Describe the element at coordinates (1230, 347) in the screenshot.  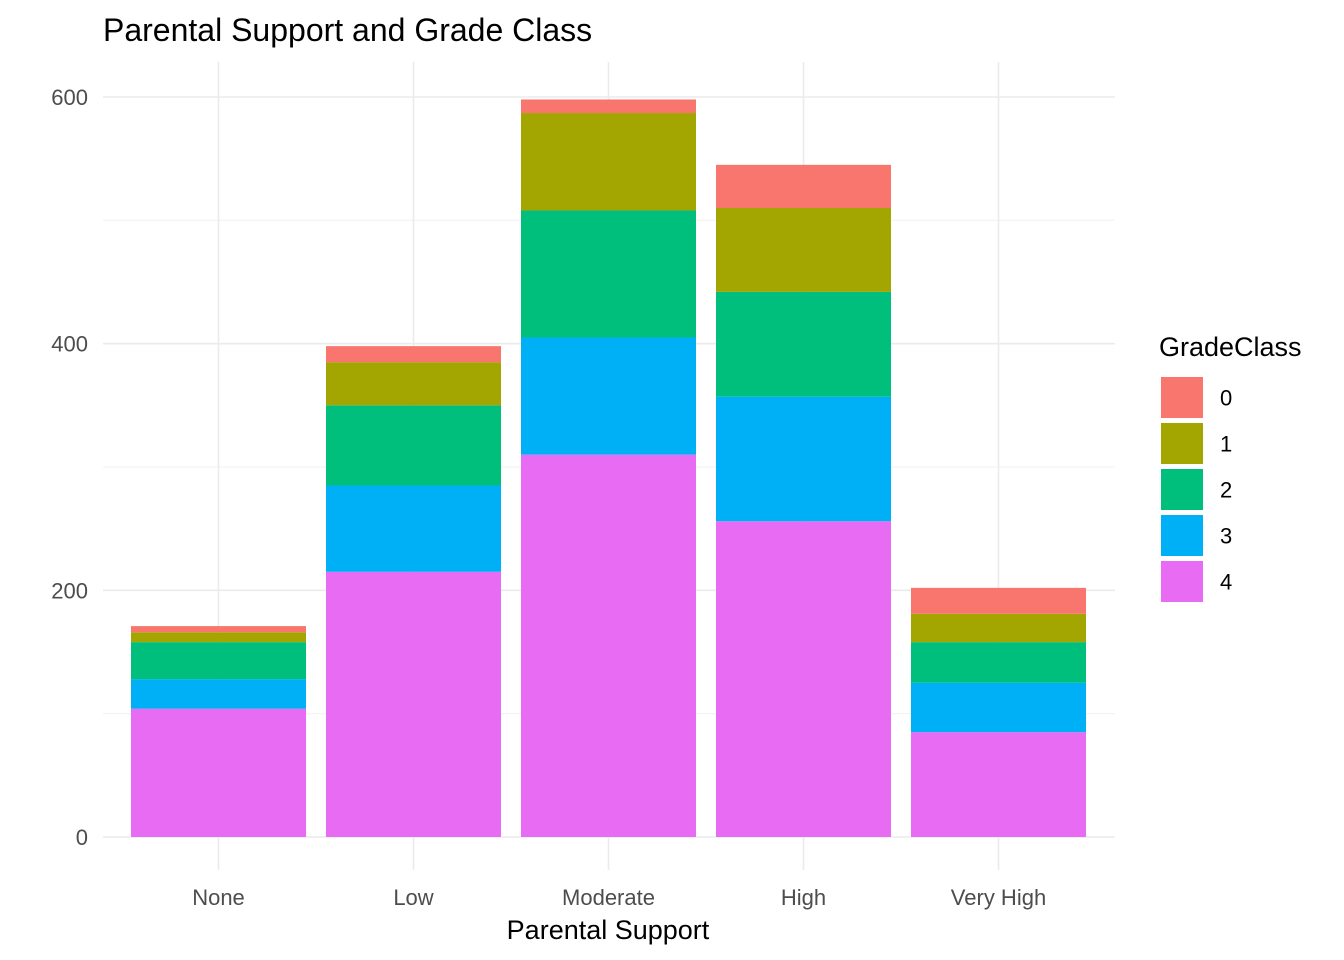
I see `legend-title: GradeClass` at that location.